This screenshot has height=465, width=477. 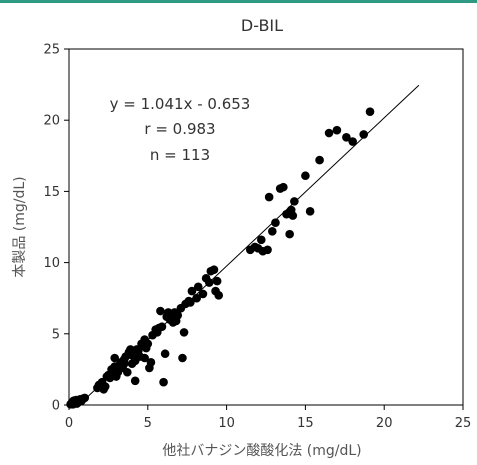 I want to click on y-tick-label: 20, so click(x=51, y=121).